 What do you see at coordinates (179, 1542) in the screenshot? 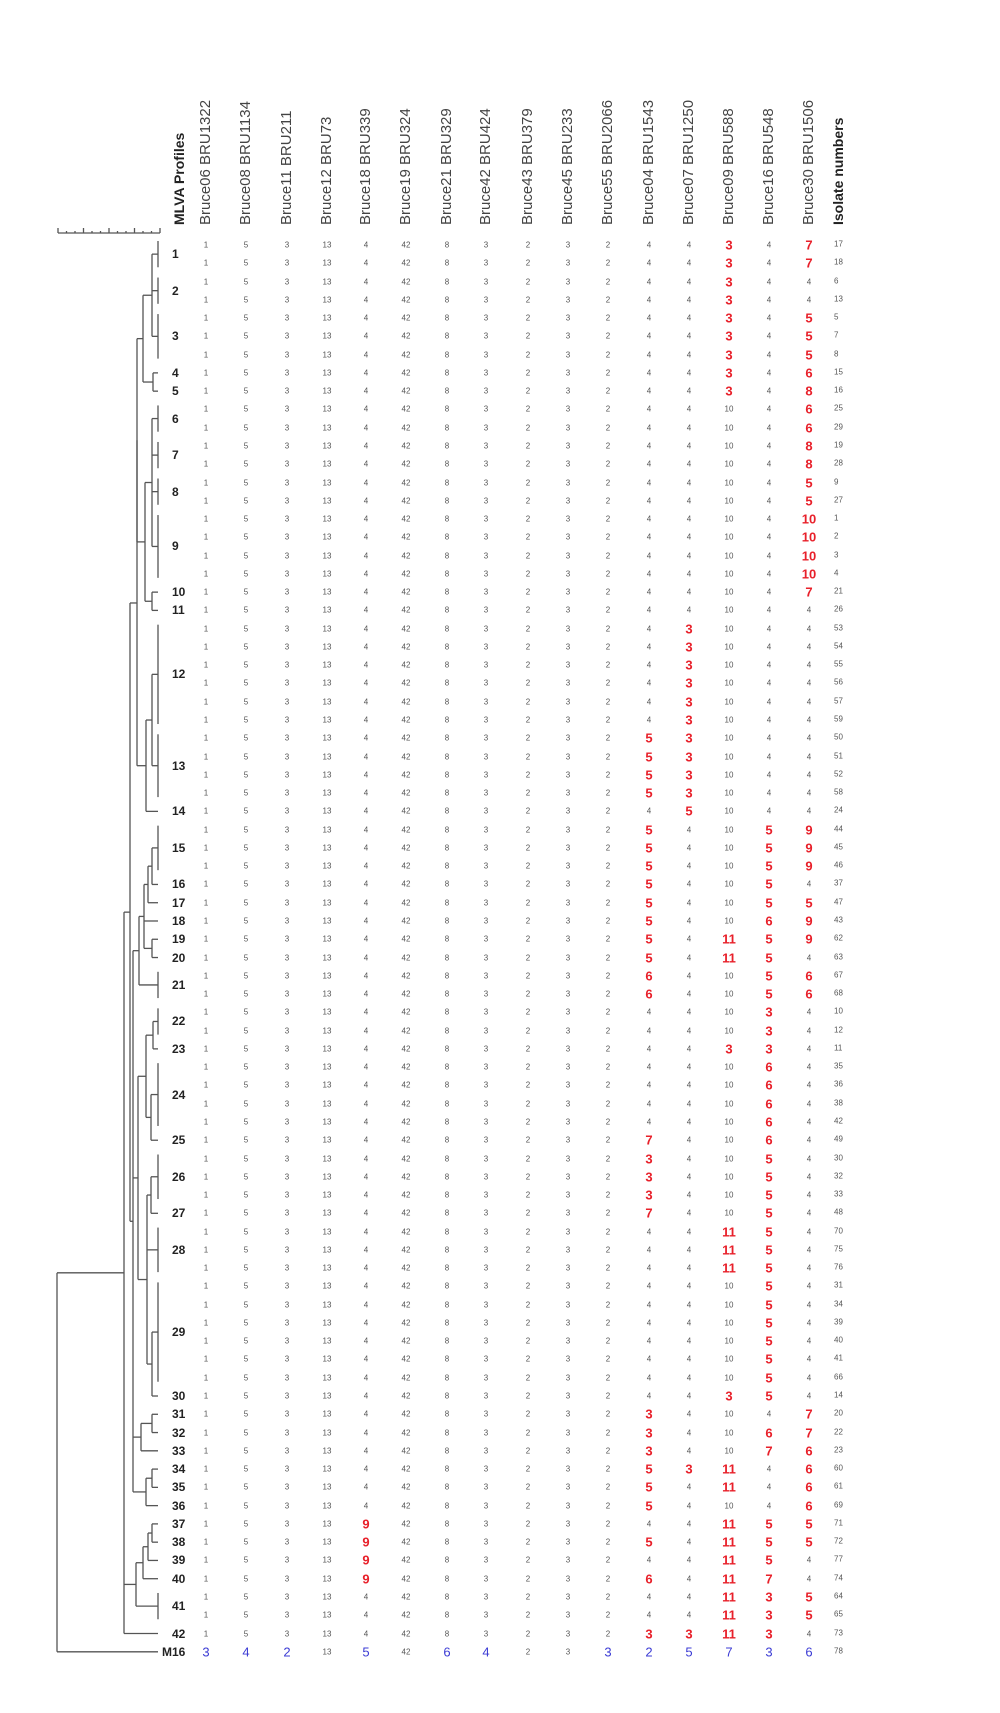
I see `profile-label: 38` at bounding box center [179, 1542].